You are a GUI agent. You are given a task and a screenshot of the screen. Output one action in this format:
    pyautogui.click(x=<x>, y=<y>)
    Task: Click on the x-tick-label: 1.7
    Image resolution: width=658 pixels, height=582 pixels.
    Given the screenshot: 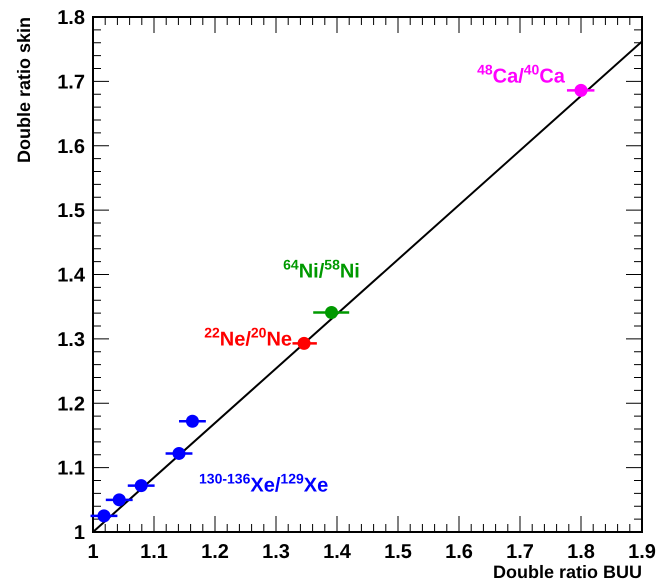 What is the action you would take?
    pyautogui.click(x=520, y=552)
    